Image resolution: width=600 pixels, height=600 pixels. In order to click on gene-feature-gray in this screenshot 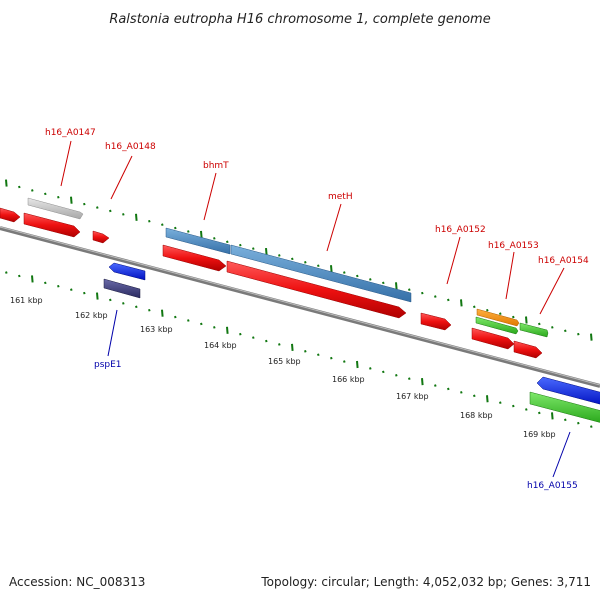, I will do `click(55, 208)`.